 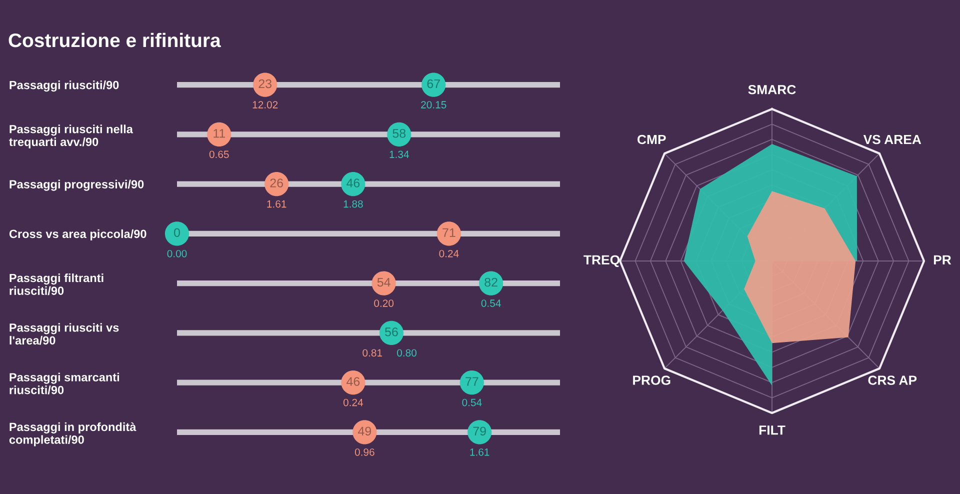 What do you see at coordinates (383, 282) in the screenshot?
I see `data-label: 54` at bounding box center [383, 282].